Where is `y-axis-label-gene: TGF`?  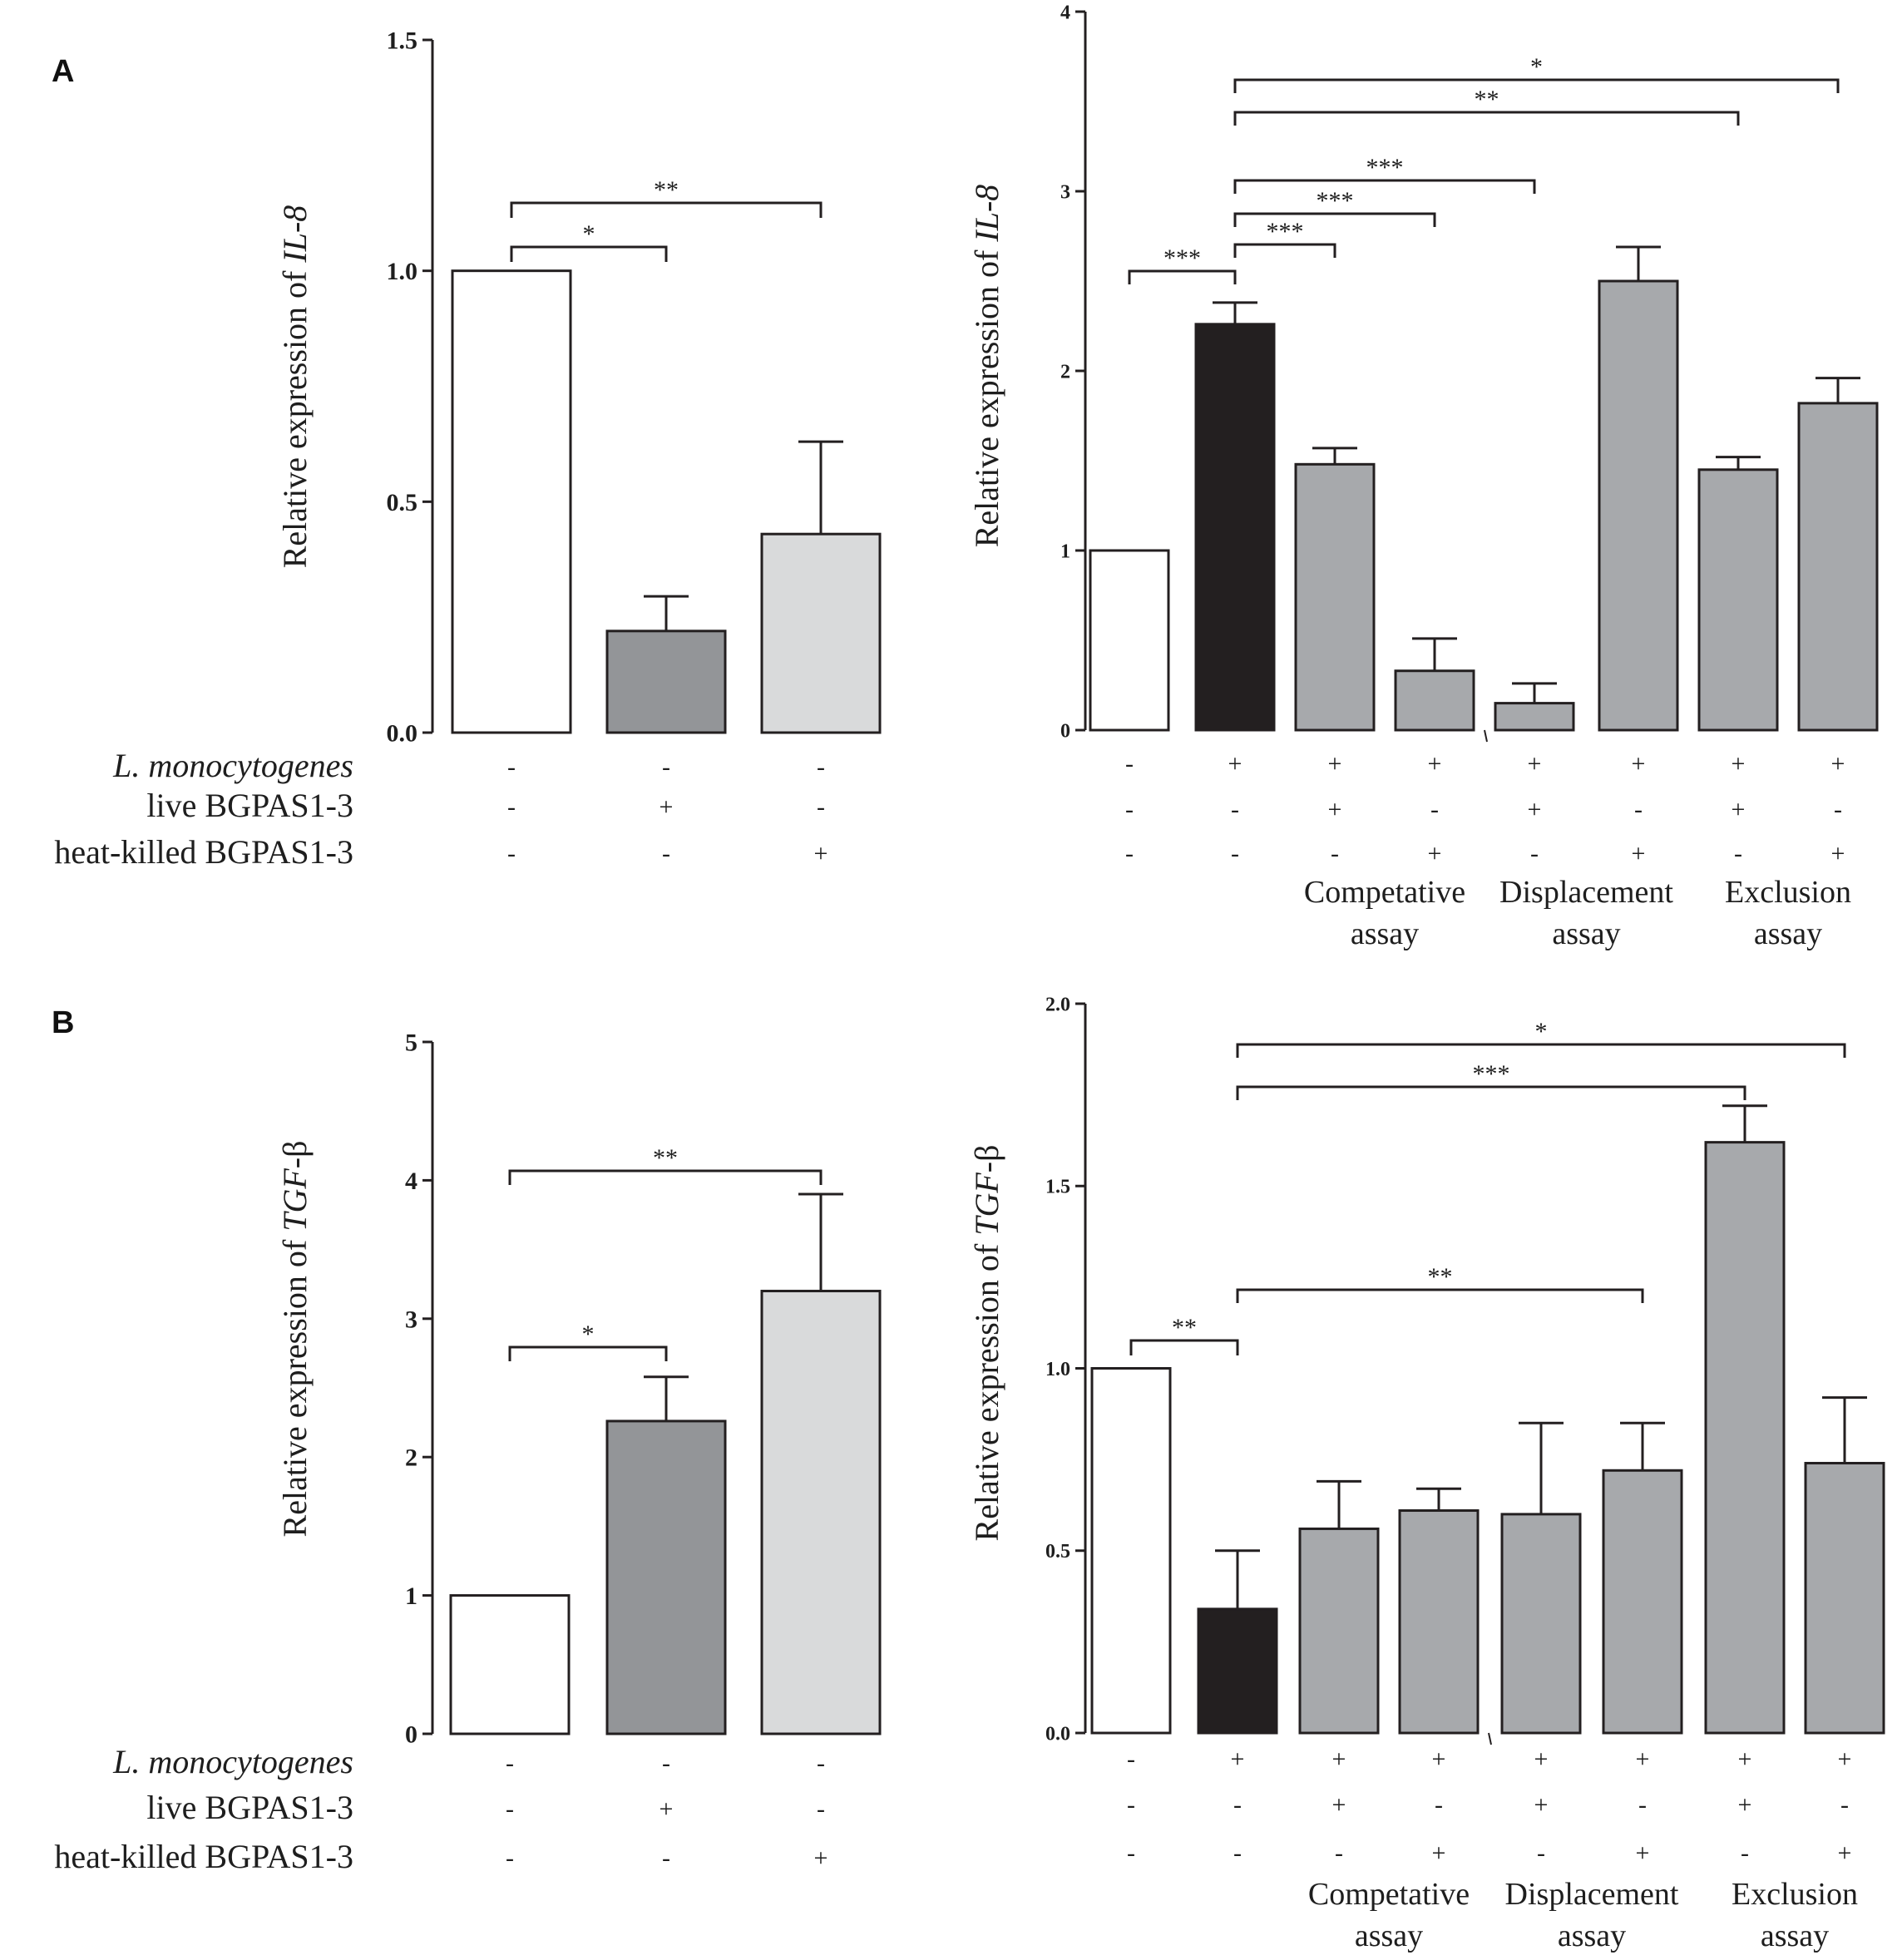 y-axis-label-gene: TGF is located at coordinates (295, 1200).